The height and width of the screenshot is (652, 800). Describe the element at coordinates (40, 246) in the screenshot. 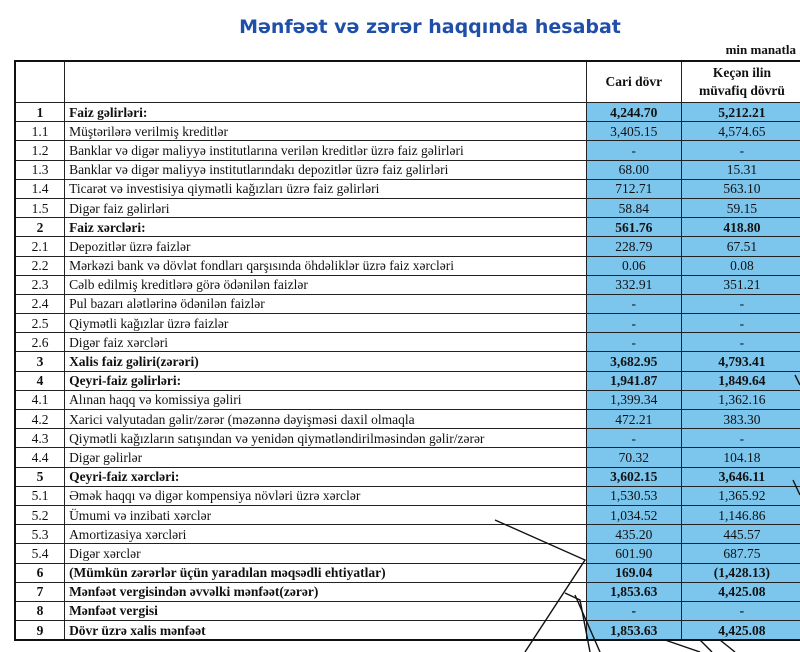

I see `row-number: 2.1` at that location.